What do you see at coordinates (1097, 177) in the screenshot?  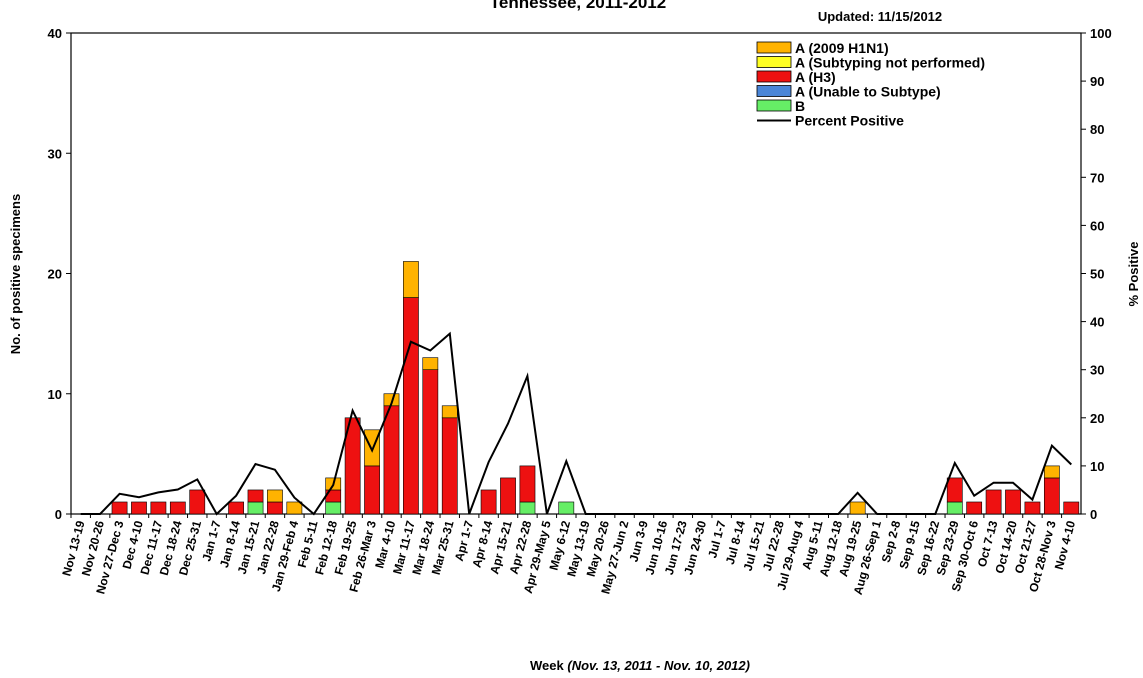 I see `y2-tick-label: 70` at bounding box center [1097, 177].